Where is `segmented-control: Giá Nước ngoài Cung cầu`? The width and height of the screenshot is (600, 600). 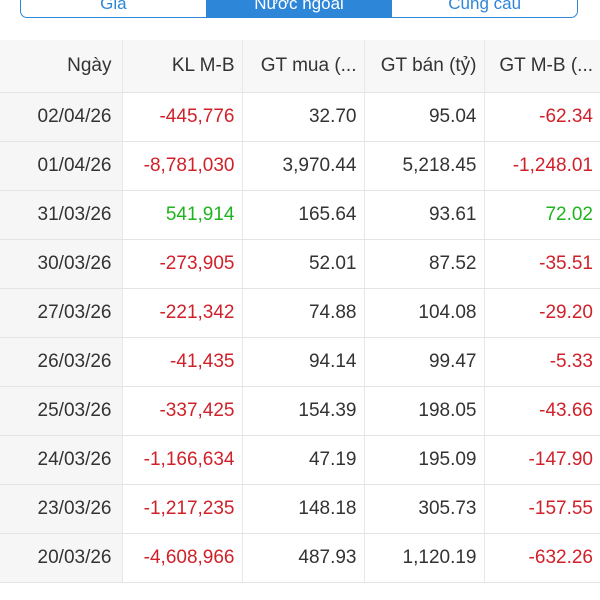 segmented-control: Giá Nước ngoài Cung cầu is located at coordinates (299, 9).